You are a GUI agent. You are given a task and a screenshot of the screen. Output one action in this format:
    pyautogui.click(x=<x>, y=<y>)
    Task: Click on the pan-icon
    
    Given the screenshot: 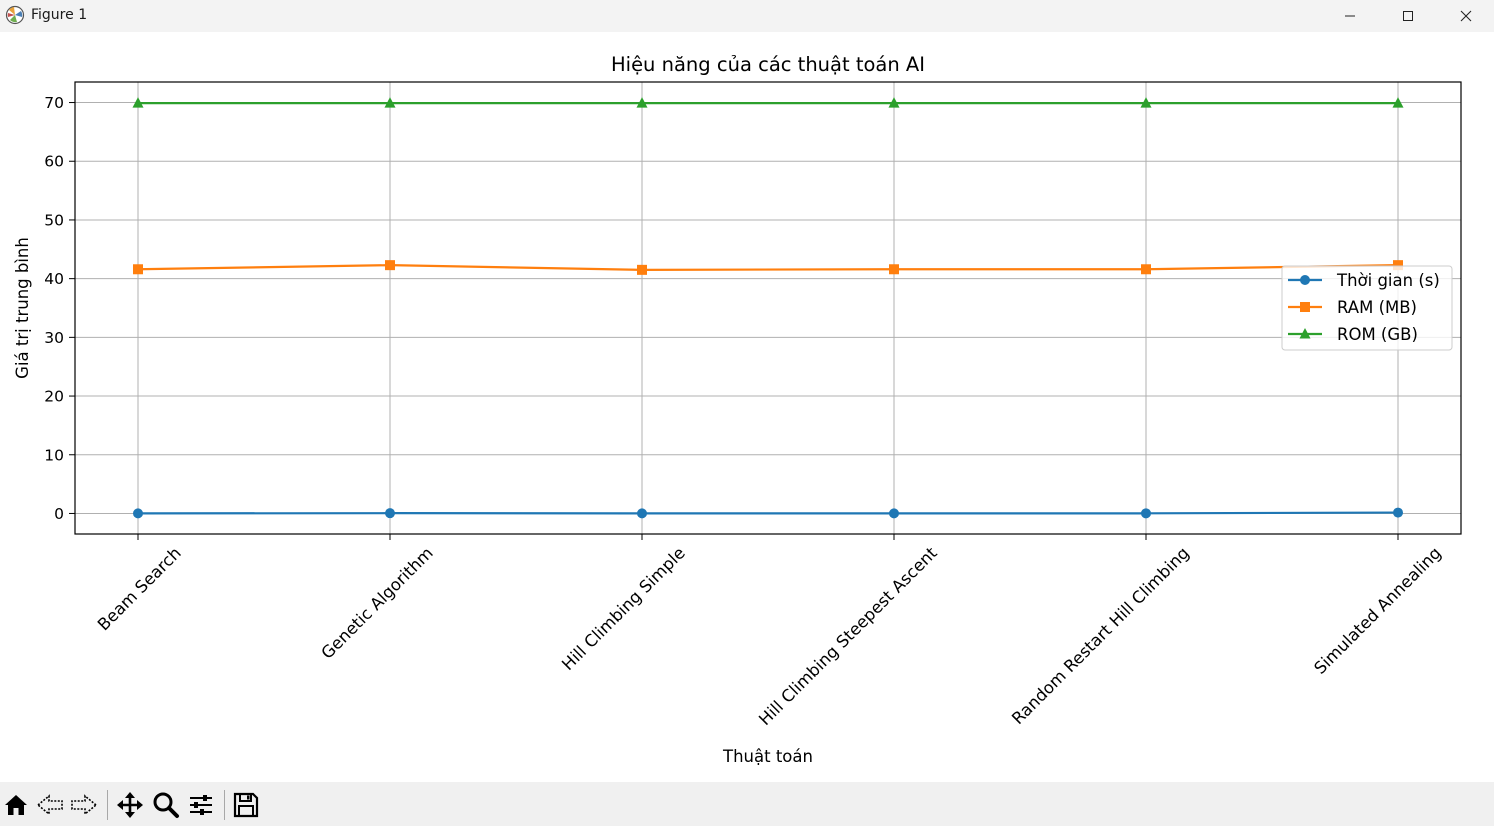 What is the action you would take?
    pyautogui.click(x=130, y=805)
    